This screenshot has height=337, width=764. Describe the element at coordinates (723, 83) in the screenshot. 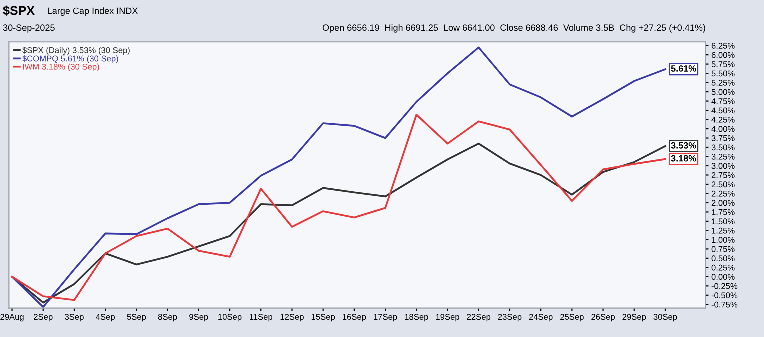

I see `y-tick-label: 5.25%` at that location.